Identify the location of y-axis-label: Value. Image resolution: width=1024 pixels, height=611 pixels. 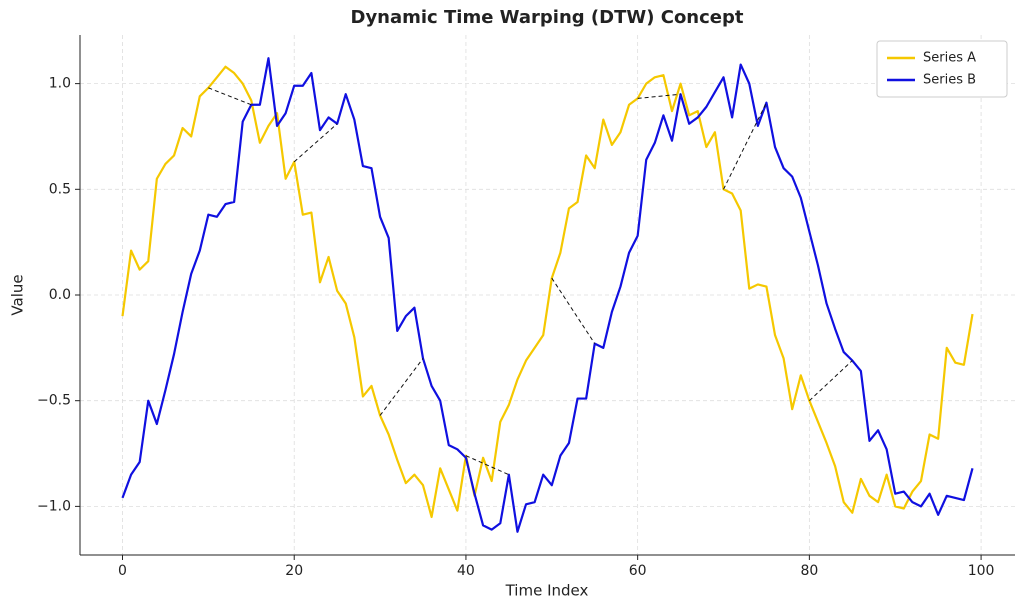
(18, 294).